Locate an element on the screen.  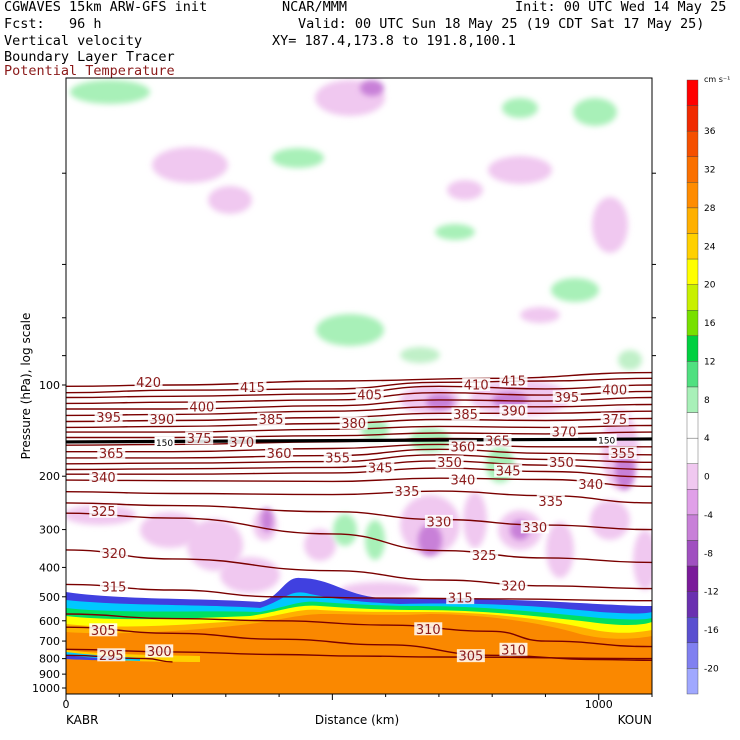
left-station-label: KABR is located at coordinates (82, 720).